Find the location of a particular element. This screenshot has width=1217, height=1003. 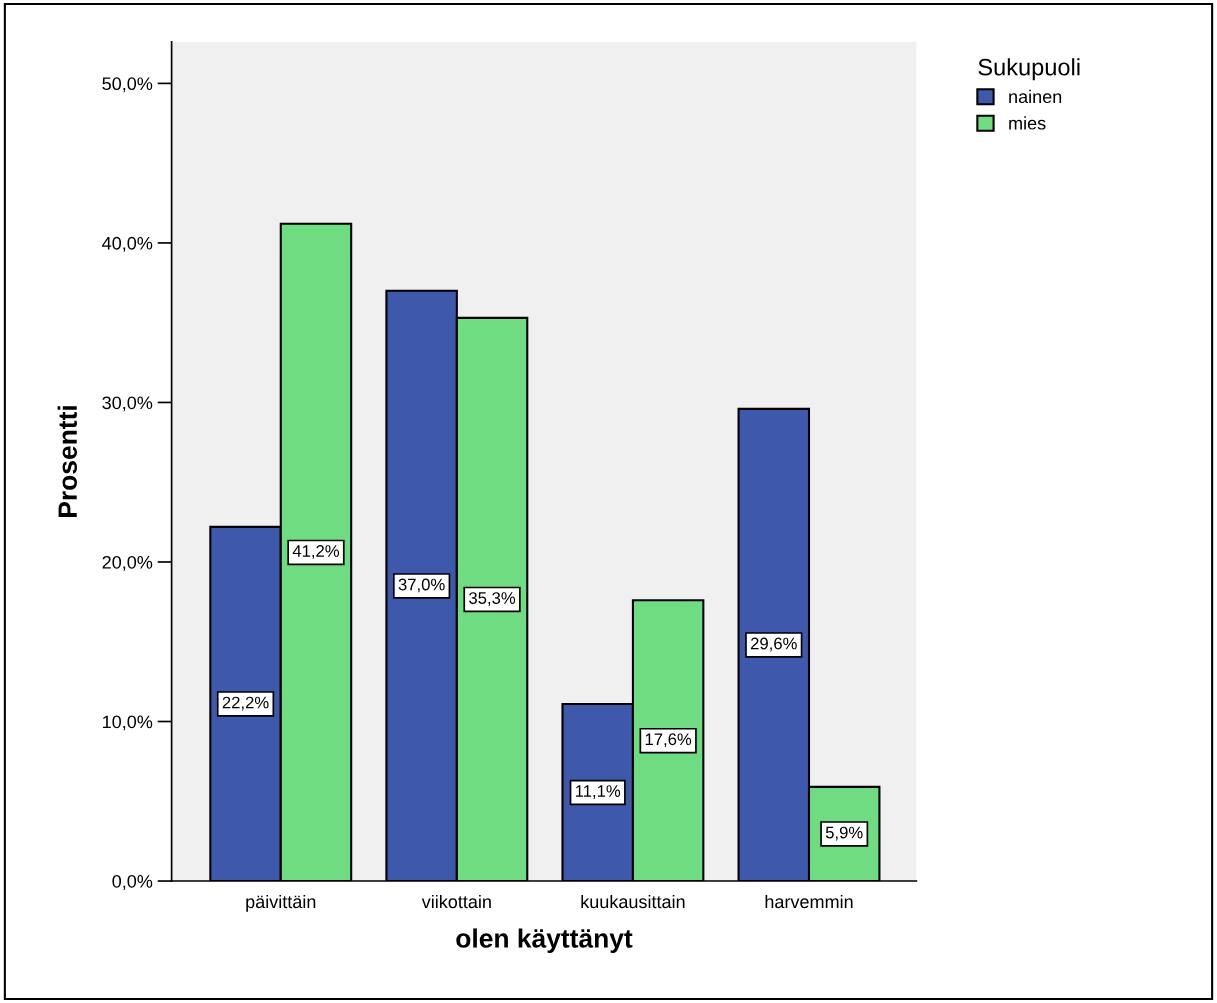

y-tick-label: 50,0% is located at coordinates (127, 85).